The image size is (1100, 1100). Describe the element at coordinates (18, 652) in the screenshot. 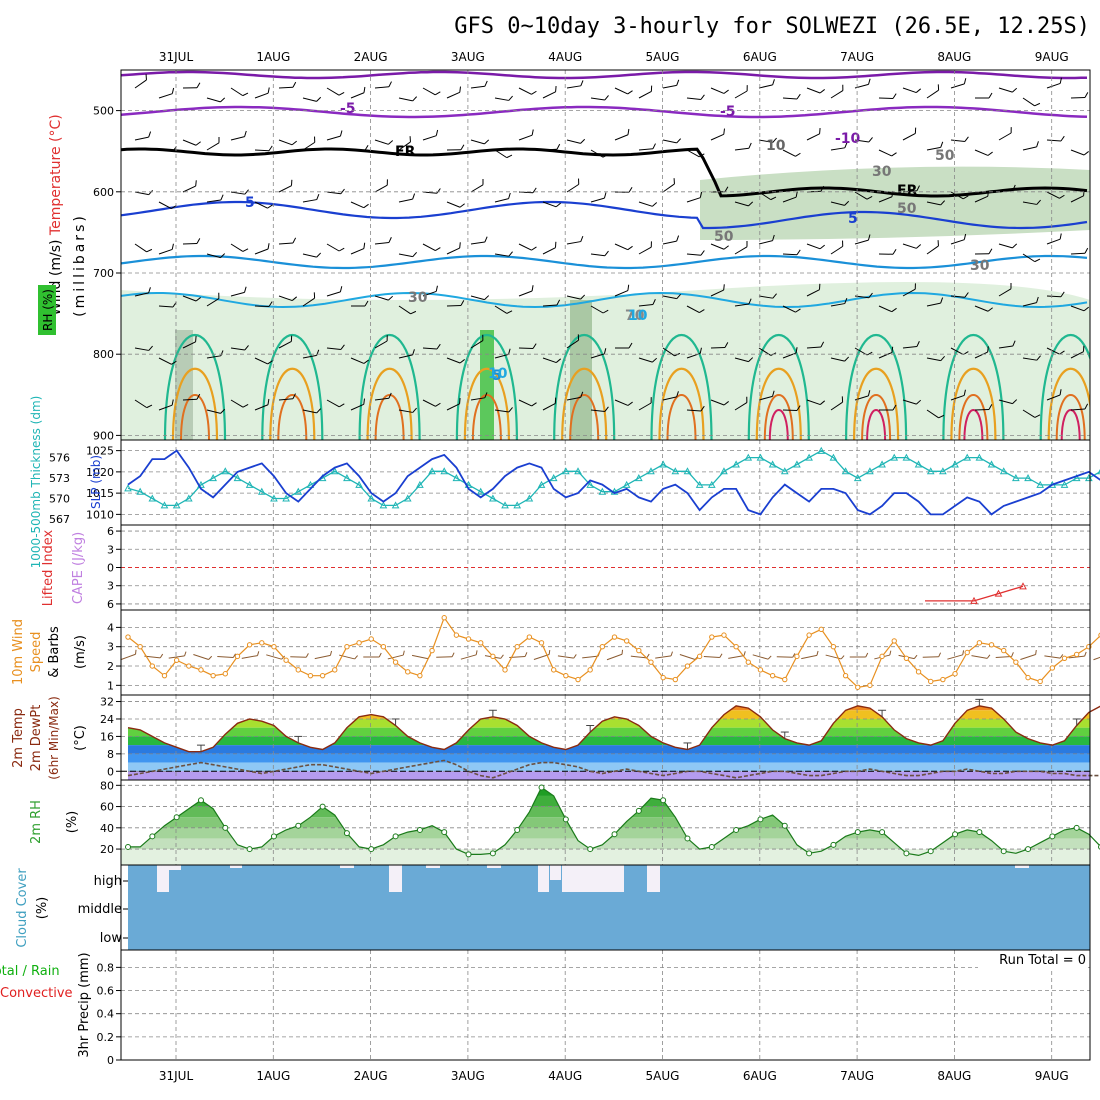

I see `ylabel-part: 10m Wind` at that location.